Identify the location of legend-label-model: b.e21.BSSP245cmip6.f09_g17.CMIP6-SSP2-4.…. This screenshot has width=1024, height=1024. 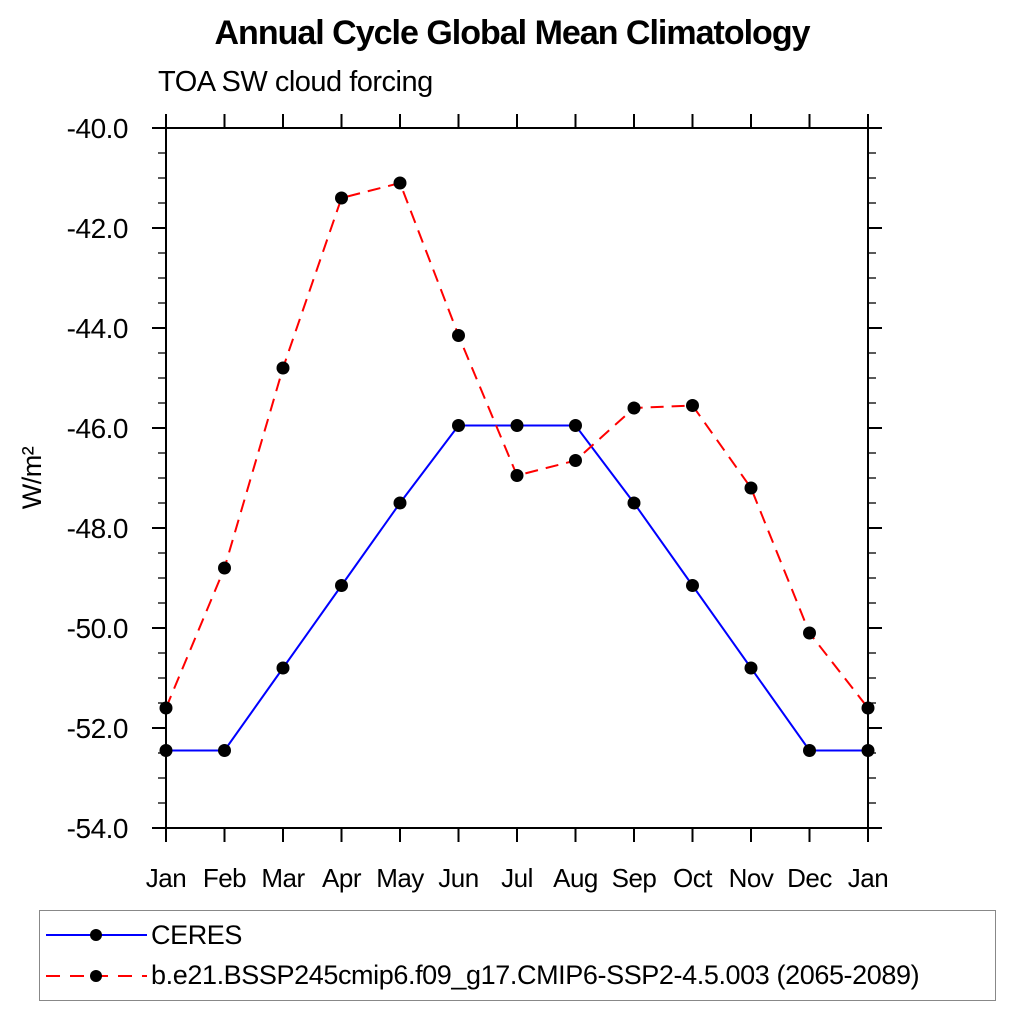
(535, 975).